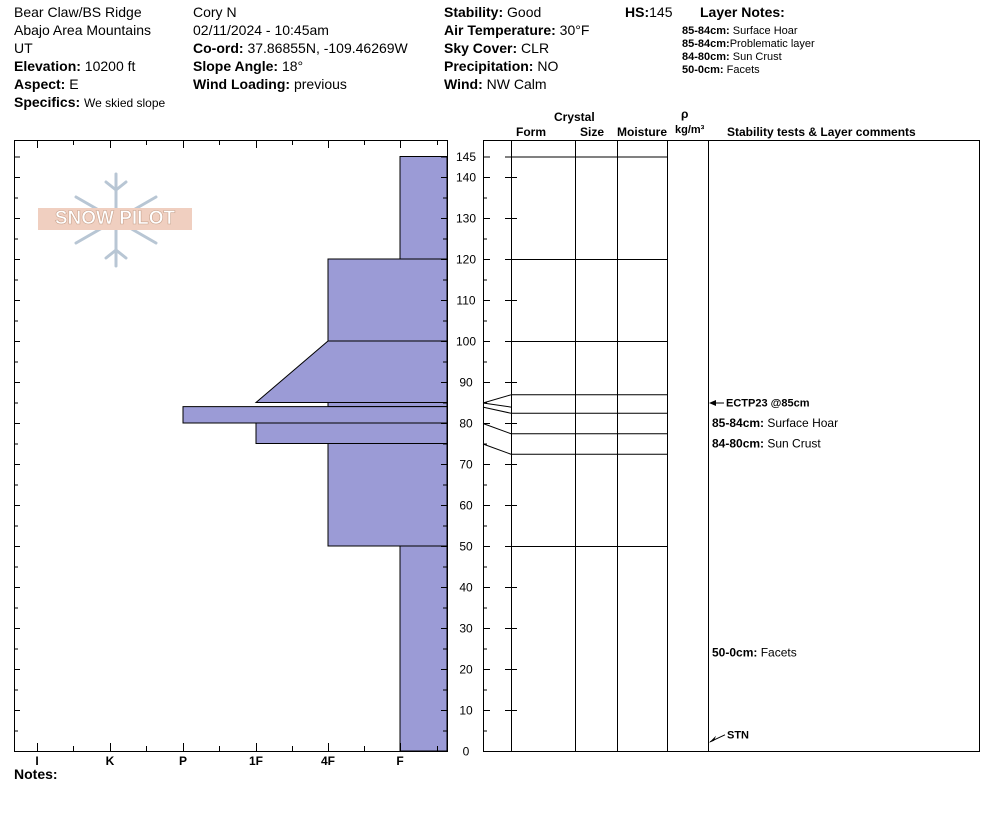  What do you see at coordinates (463, 84) in the screenshot?
I see `wind-label: Wind:` at bounding box center [463, 84].